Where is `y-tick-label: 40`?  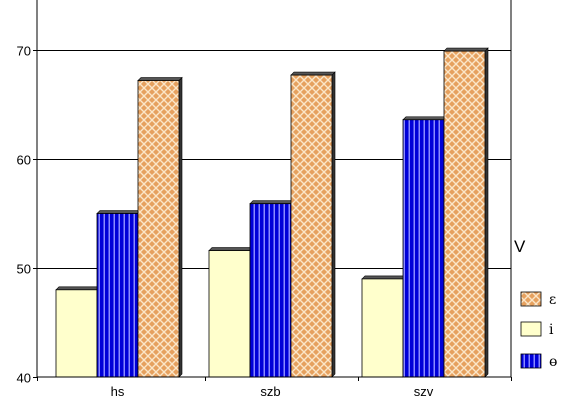 y-tick-label: 40 is located at coordinates (24, 378).